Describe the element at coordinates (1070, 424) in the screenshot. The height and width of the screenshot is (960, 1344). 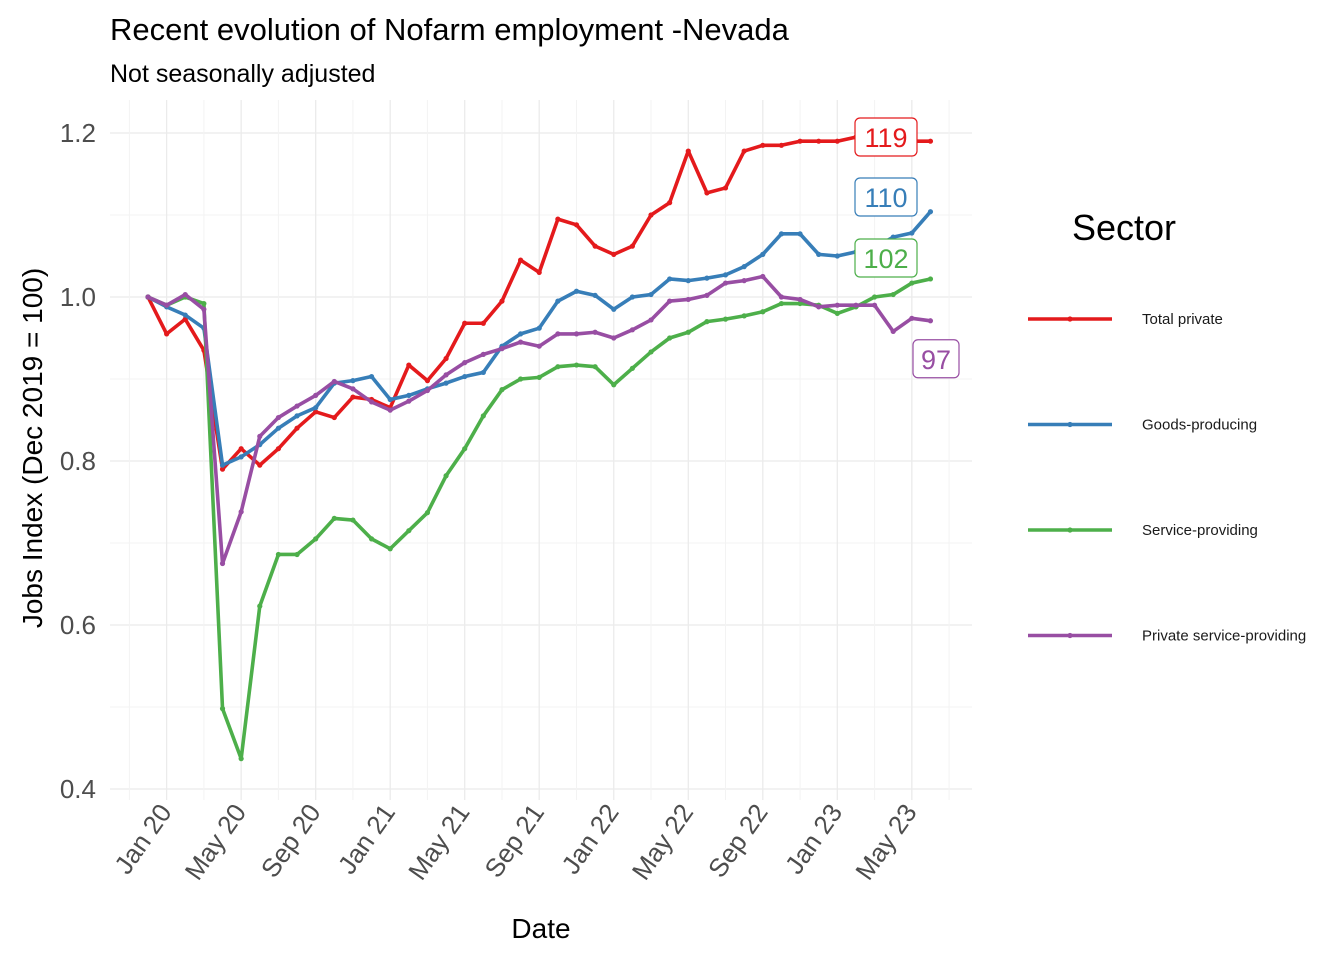
I see `legend-key-point` at that location.